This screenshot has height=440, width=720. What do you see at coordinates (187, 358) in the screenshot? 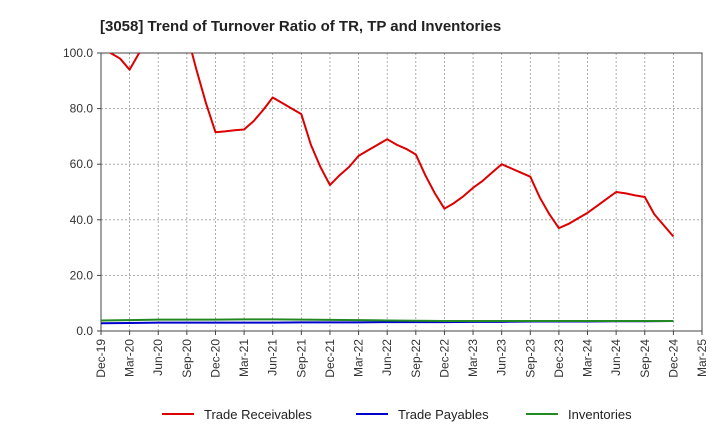
I see `x-tick-label: Sep-20` at bounding box center [187, 358].